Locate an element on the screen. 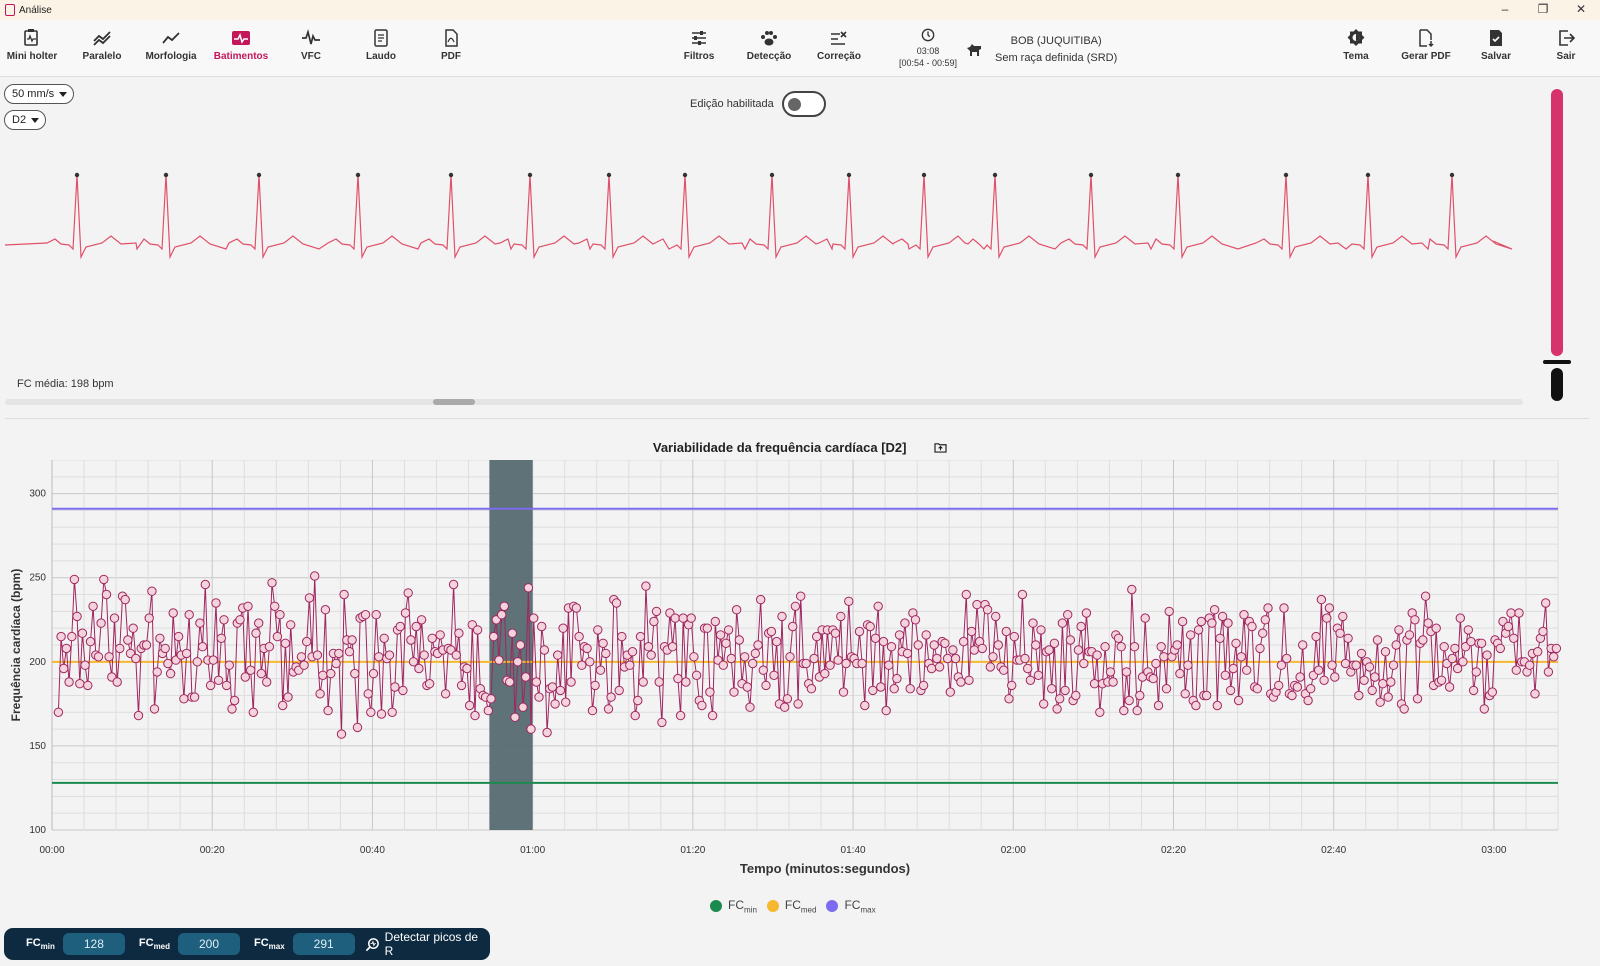 The height and width of the screenshot is (966, 1600). scrollbar-thumb is located at coordinates (454, 402).